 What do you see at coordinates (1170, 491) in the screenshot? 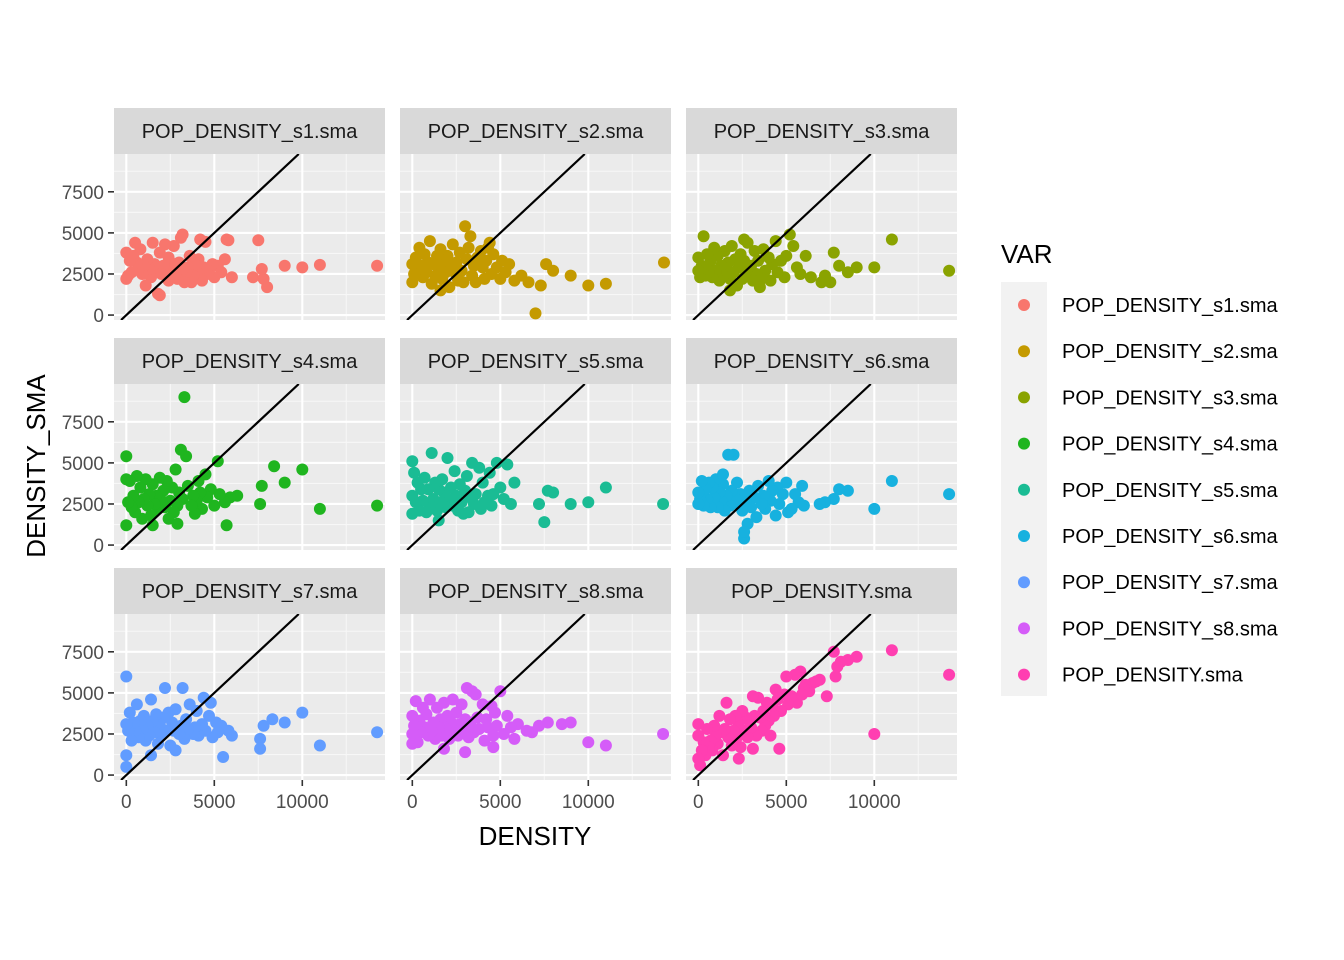
I see `legend-label: POP_DENSITY_s5.sma` at bounding box center [1170, 491].